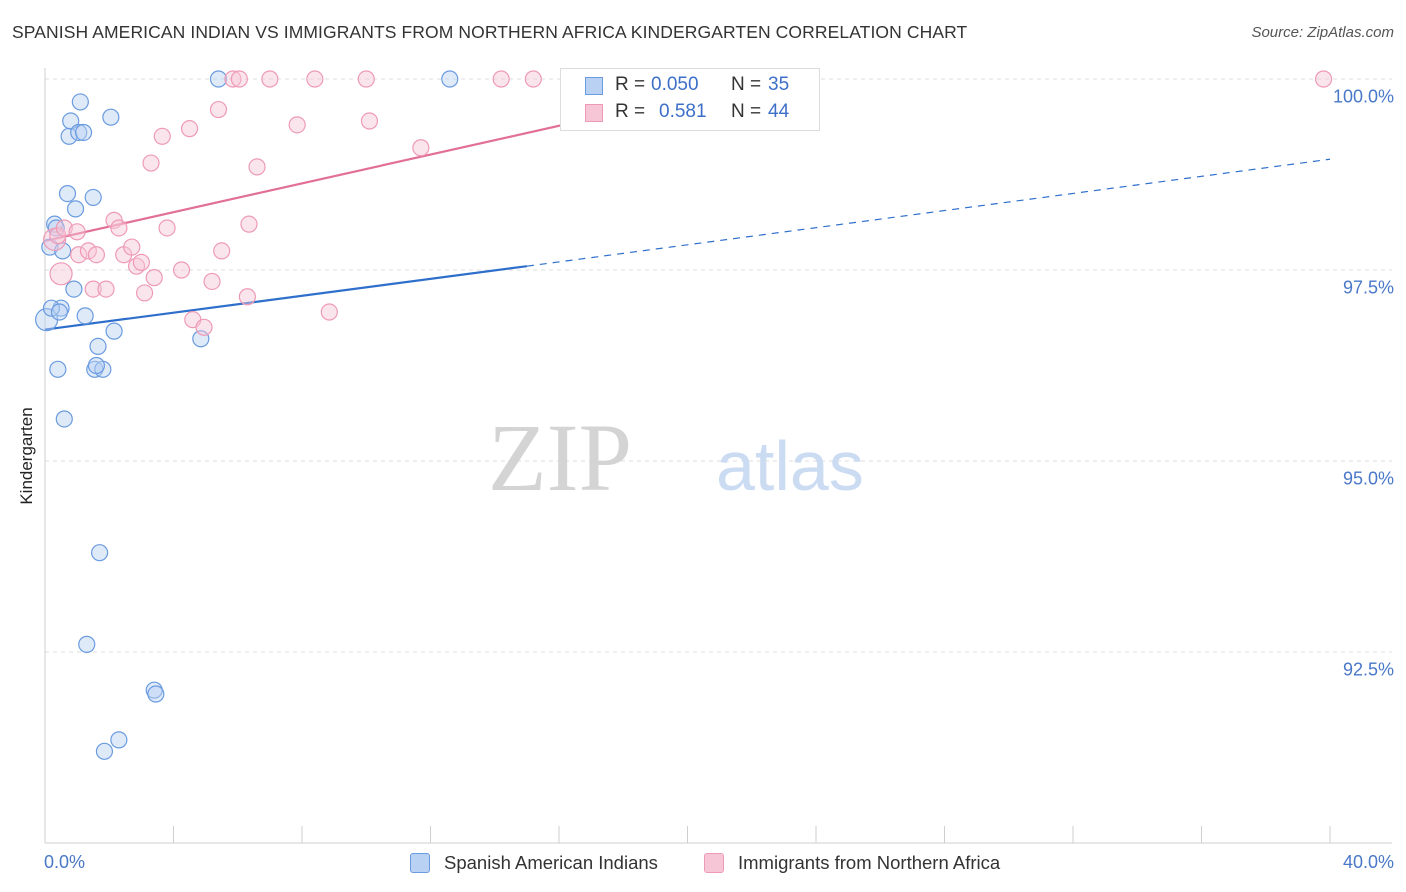  I want to click on legend-item-spanish-american-indians: Spanish American Indians, so click(534, 863).